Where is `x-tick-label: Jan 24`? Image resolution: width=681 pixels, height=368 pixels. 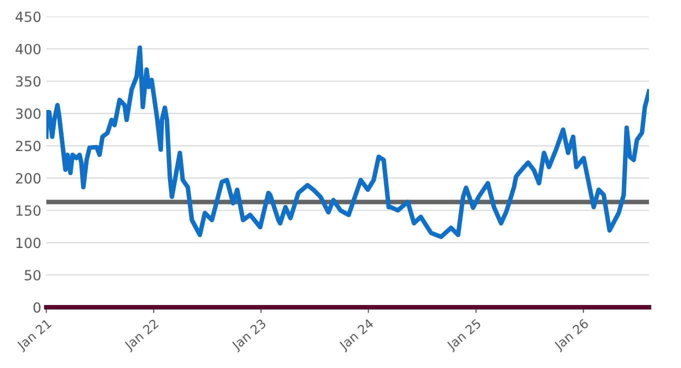 x-tick-label: Jan 24 is located at coordinates (357, 335).